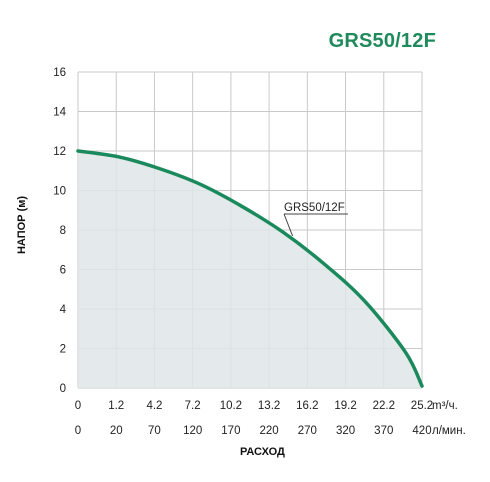 The width and height of the screenshot is (490, 482). What do you see at coordinates (192, 431) in the screenshot?
I see `x-tick-label-secondary: 120` at bounding box center [192, 431].